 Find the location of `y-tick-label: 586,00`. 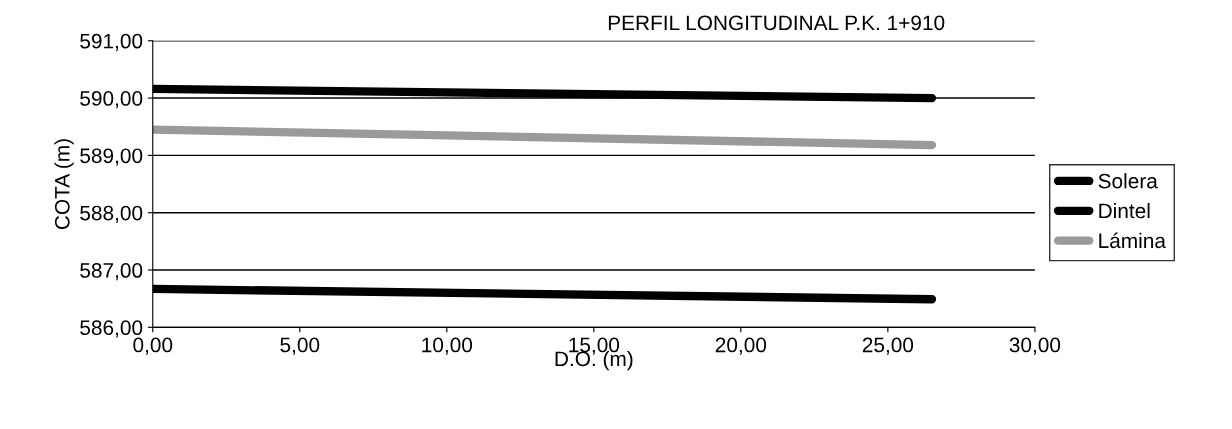

y-tick-label: 586,00 is located at coordinates (111, 329).